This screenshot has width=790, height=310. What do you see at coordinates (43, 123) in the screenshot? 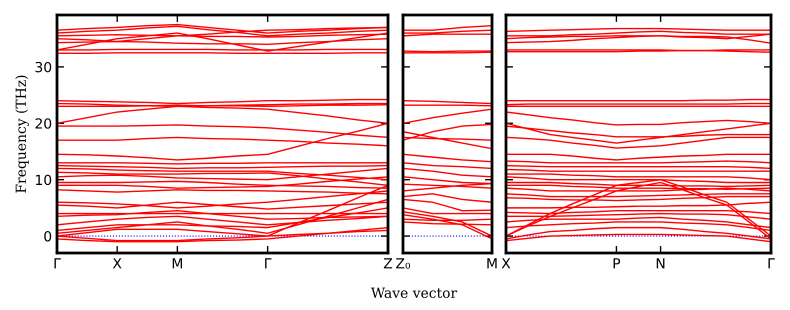
I see `y-tick-label: 20` at bounding box center [43, 123].